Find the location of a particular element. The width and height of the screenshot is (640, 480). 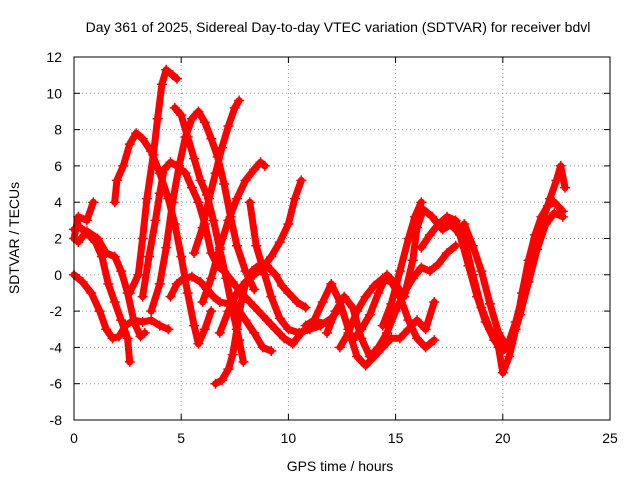

y-tick-label-0: -8 is located at coordinates (56, 420).